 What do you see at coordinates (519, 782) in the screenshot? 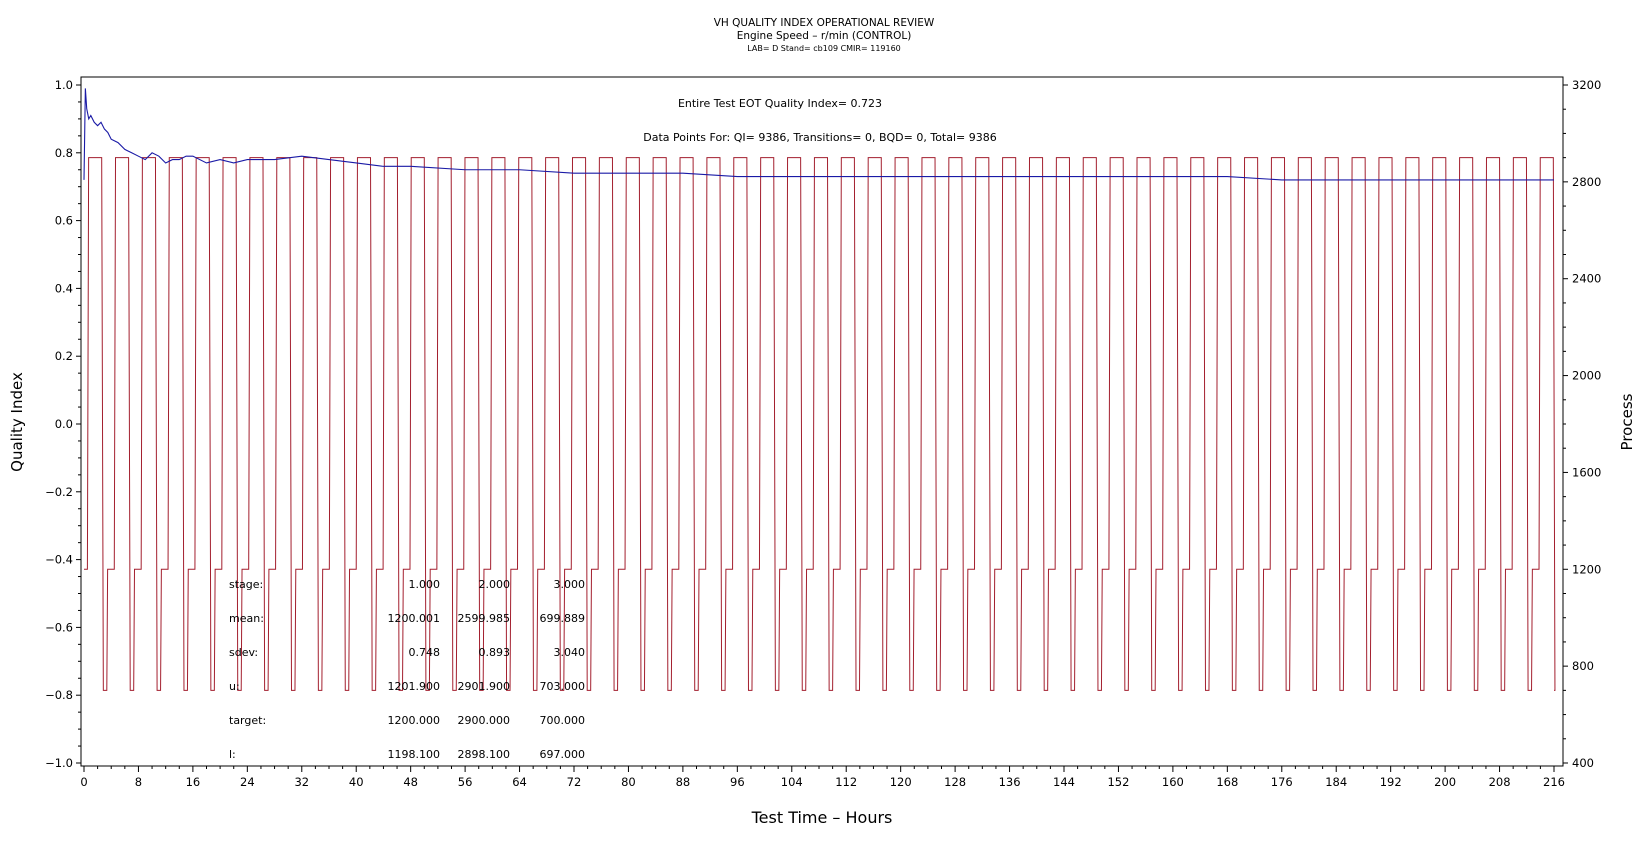
I see `x-tick-label: 64` at bounding box center [519, 782].